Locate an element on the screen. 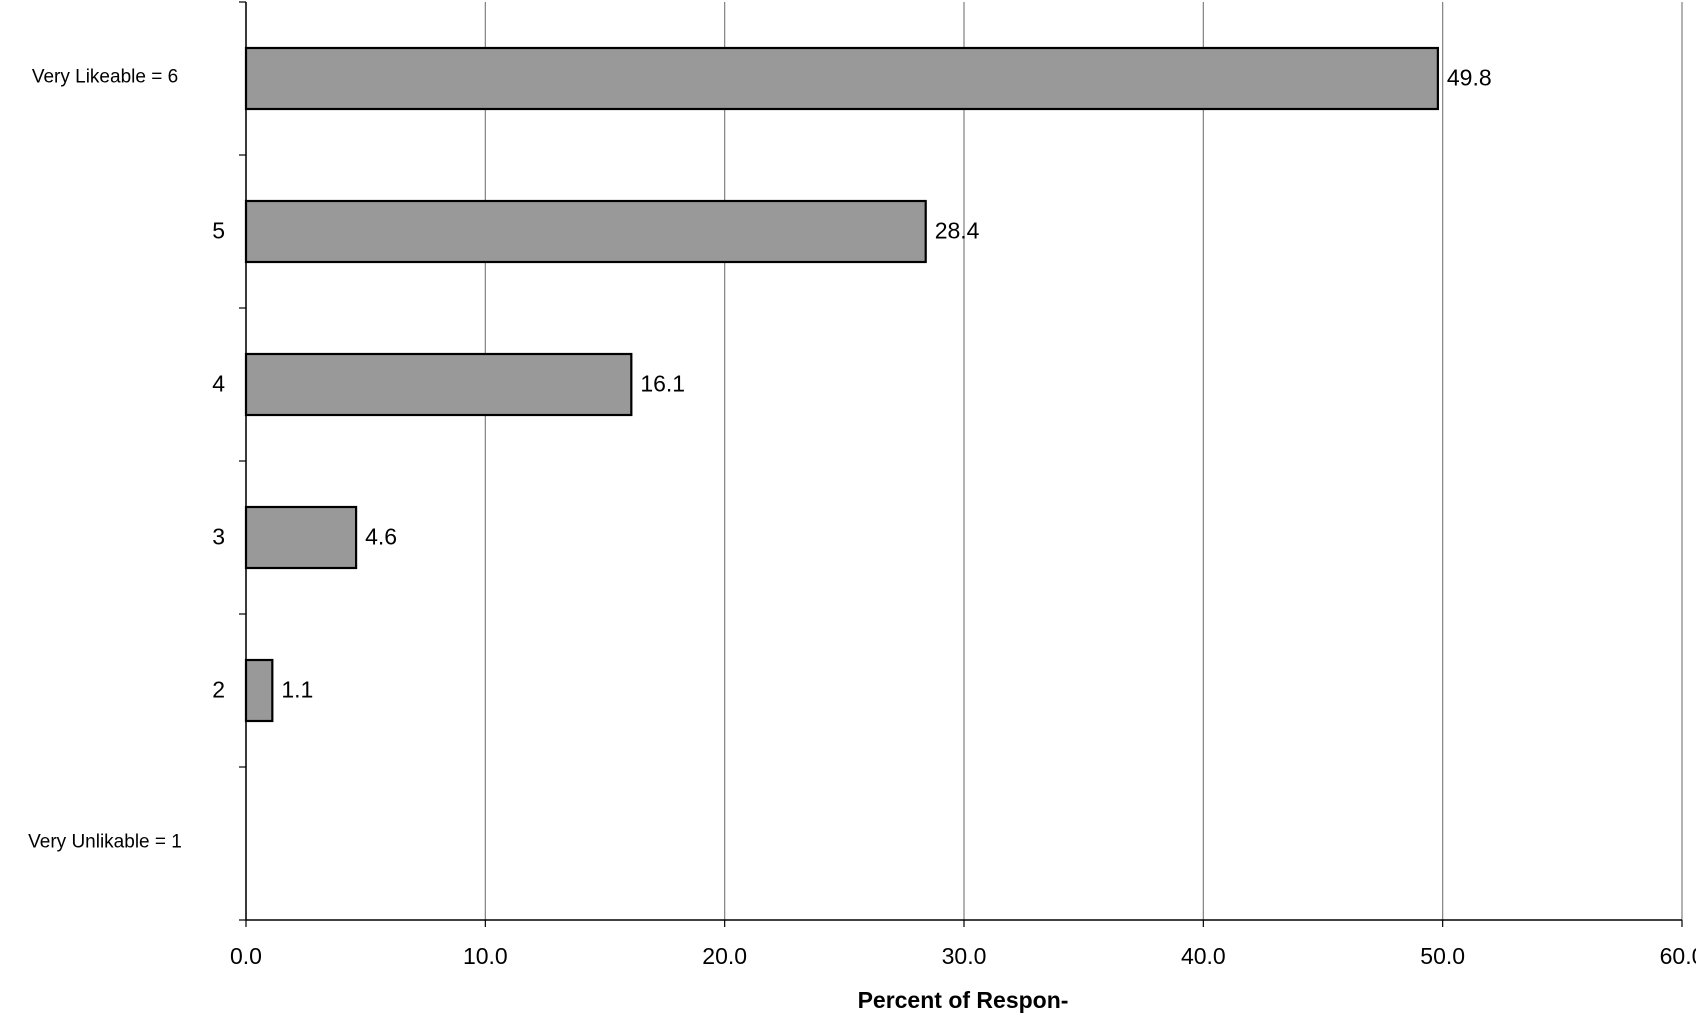  x-tick-label: 0.0 is located at coordinates (246, 956).